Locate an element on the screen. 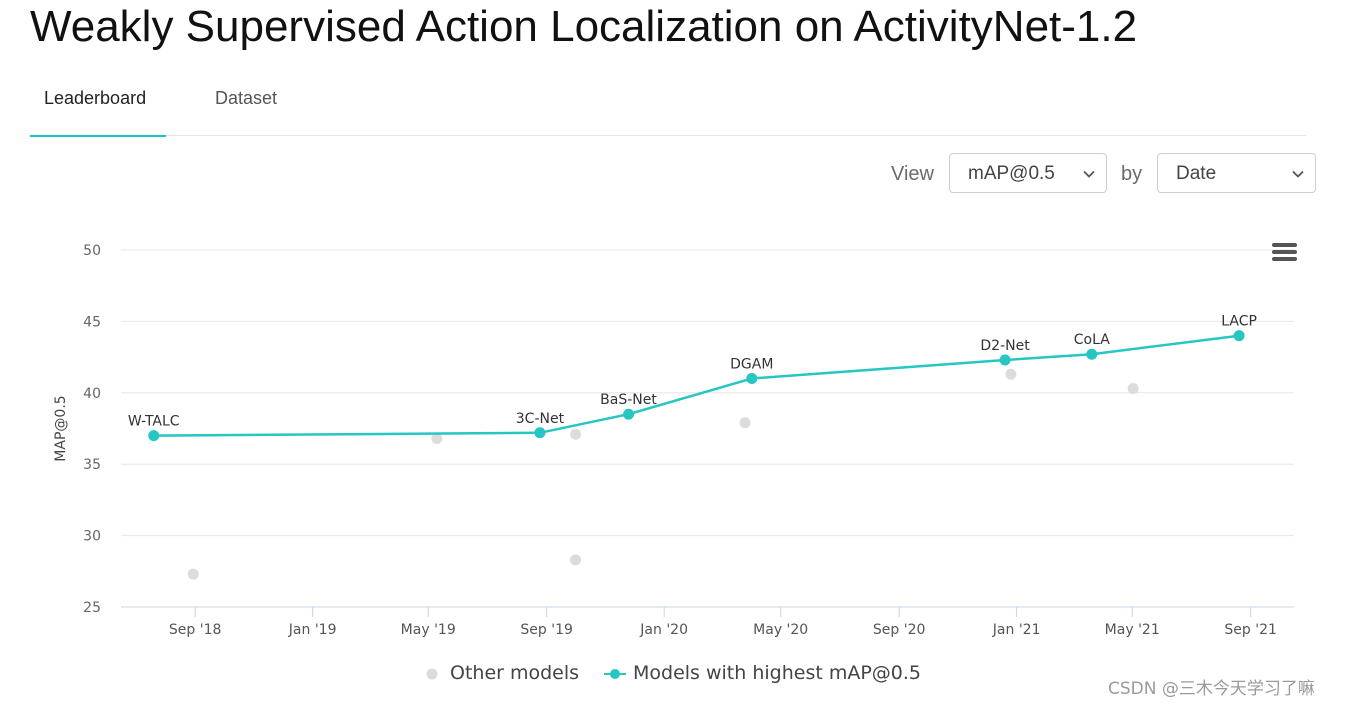 The height and width of the screenshot is (703, 1356). x-tick-label: Jan '20 is located at coordinates (663, 630).